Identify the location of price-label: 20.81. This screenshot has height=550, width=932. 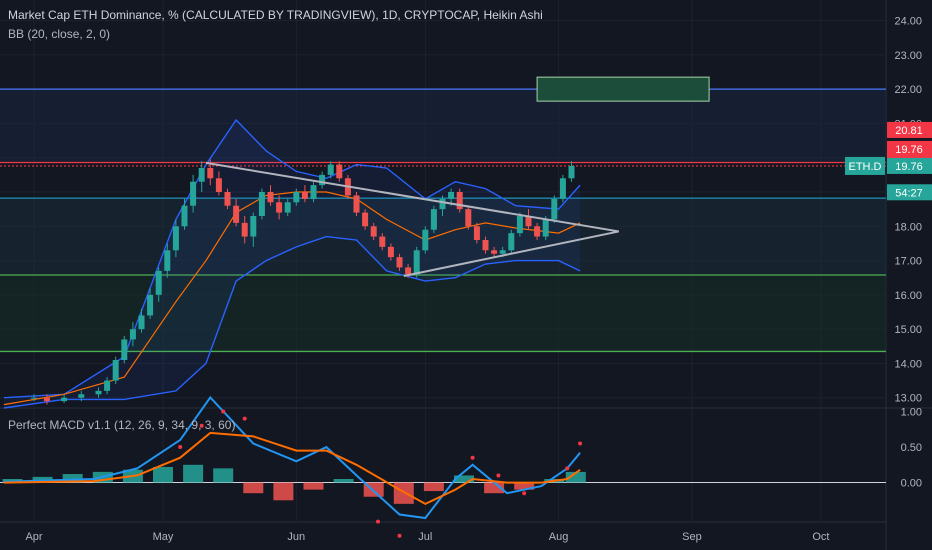
(909, 129).